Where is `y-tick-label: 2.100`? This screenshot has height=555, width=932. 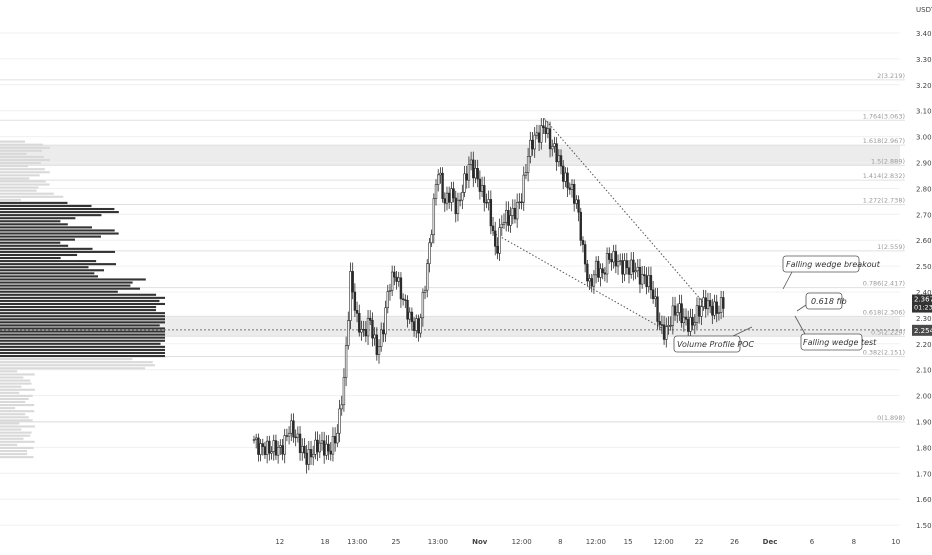
y-tick-label: 2.100 is located at coordinates (924, 371).